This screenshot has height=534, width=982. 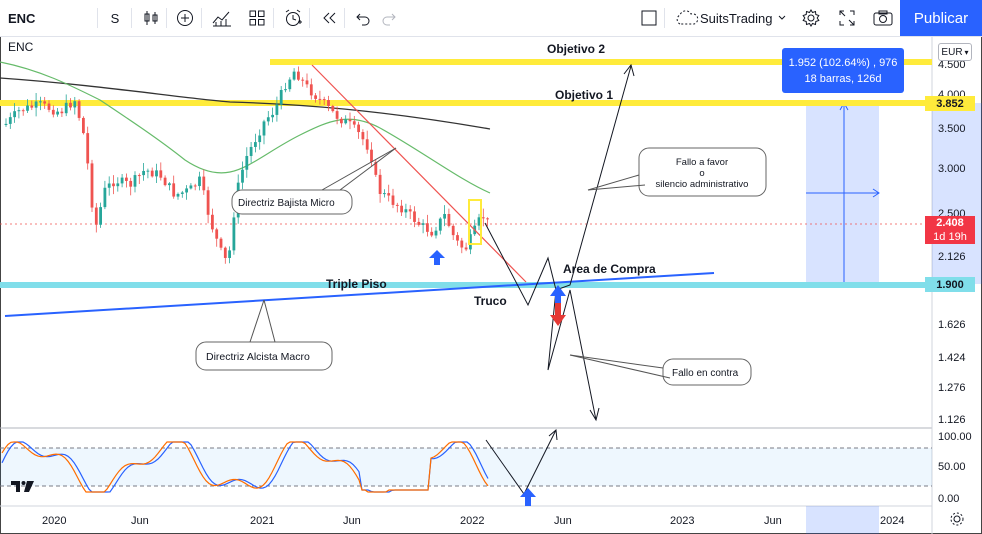 I want to click on triple-piso-line, so click(x=466, y=285).